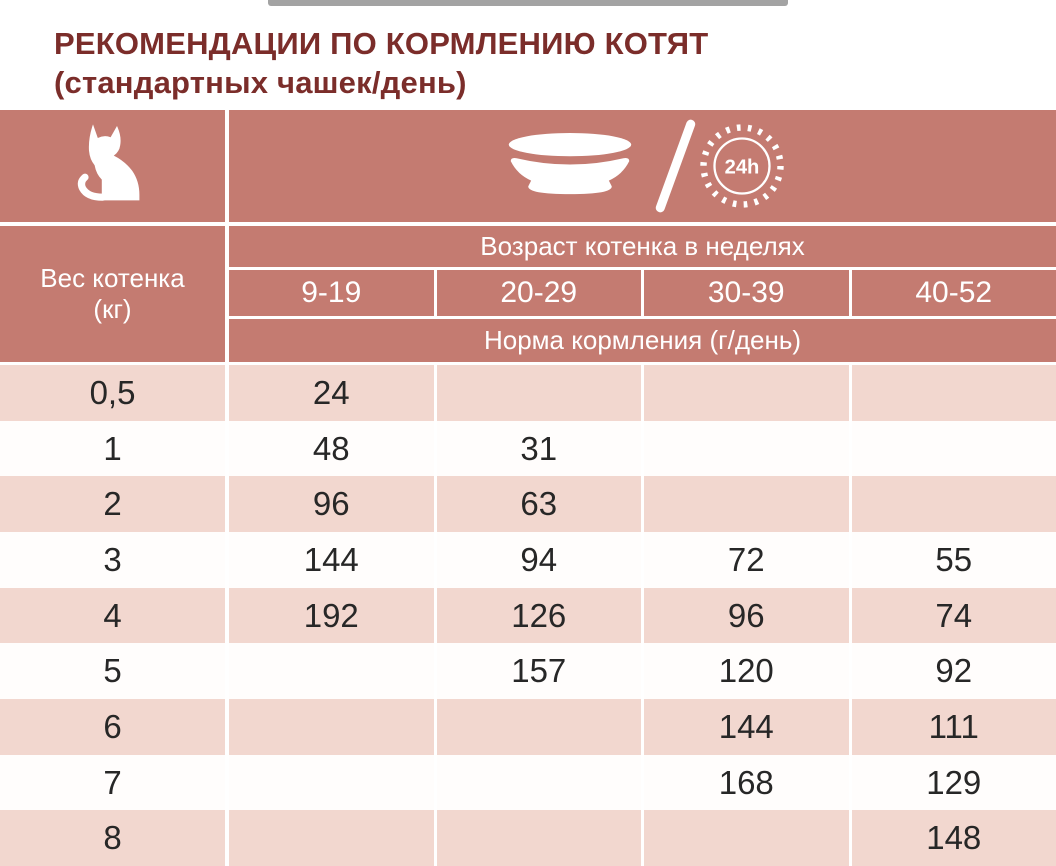 The width and height of the screenshot is (1056, 866). I want to click on icon-band: 24h, so click(528, 166).